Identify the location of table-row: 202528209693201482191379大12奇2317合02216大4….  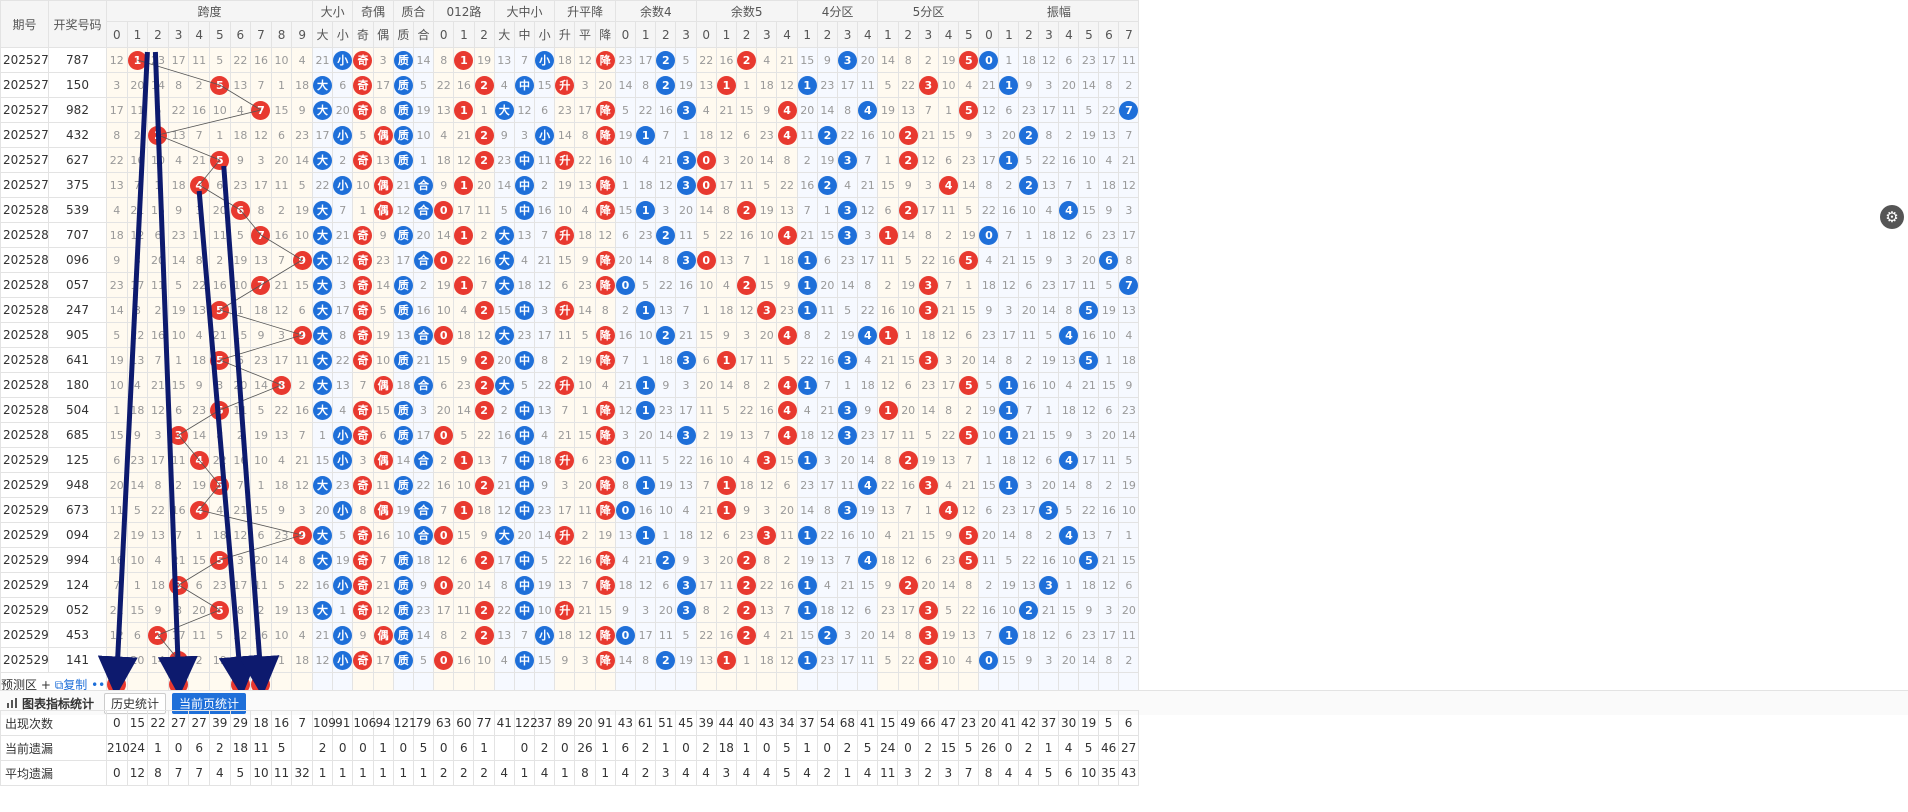
(570, 260).